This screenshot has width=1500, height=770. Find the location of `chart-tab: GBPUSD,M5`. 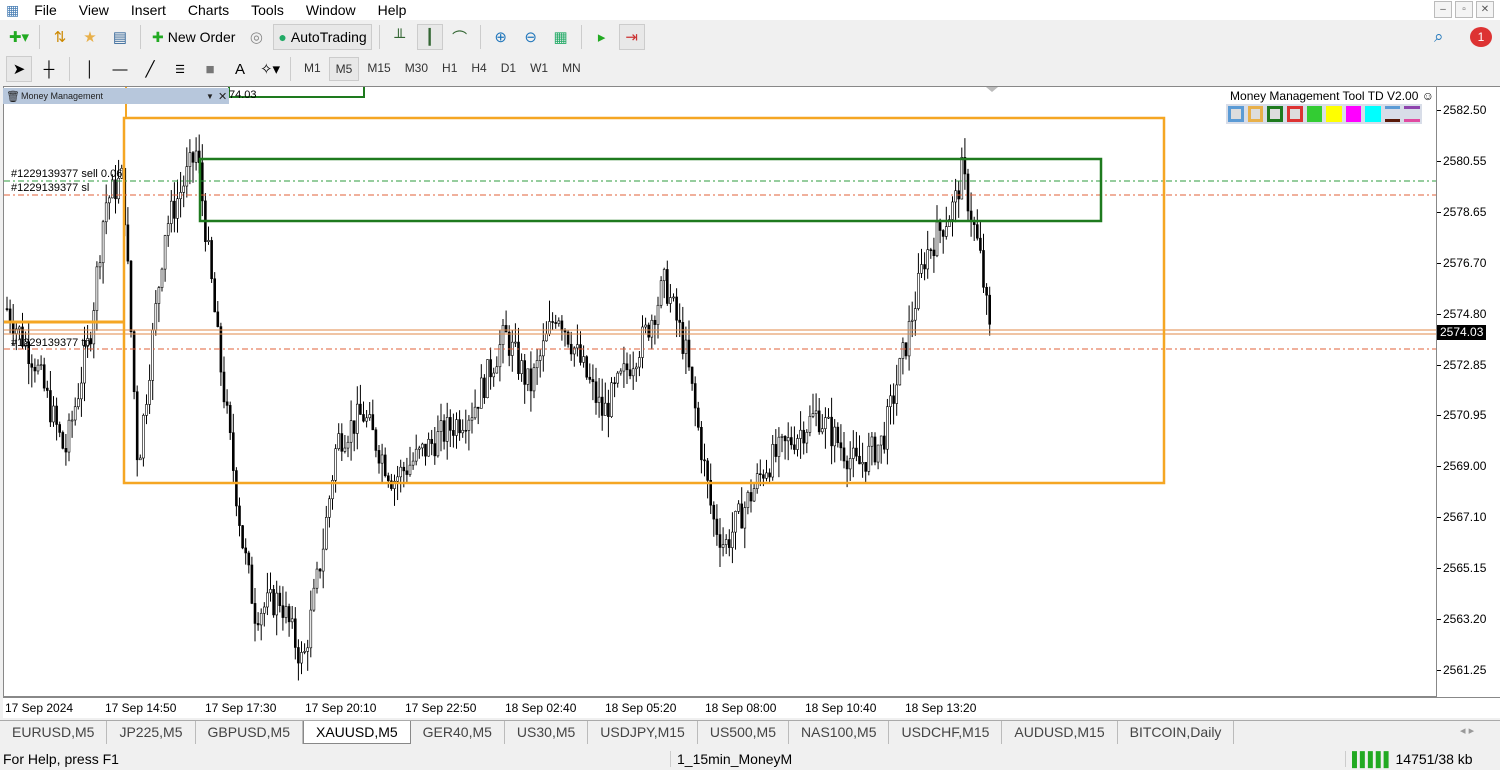

chart-tab: GBPUSD,M5 is located at coordinates (249, 732).